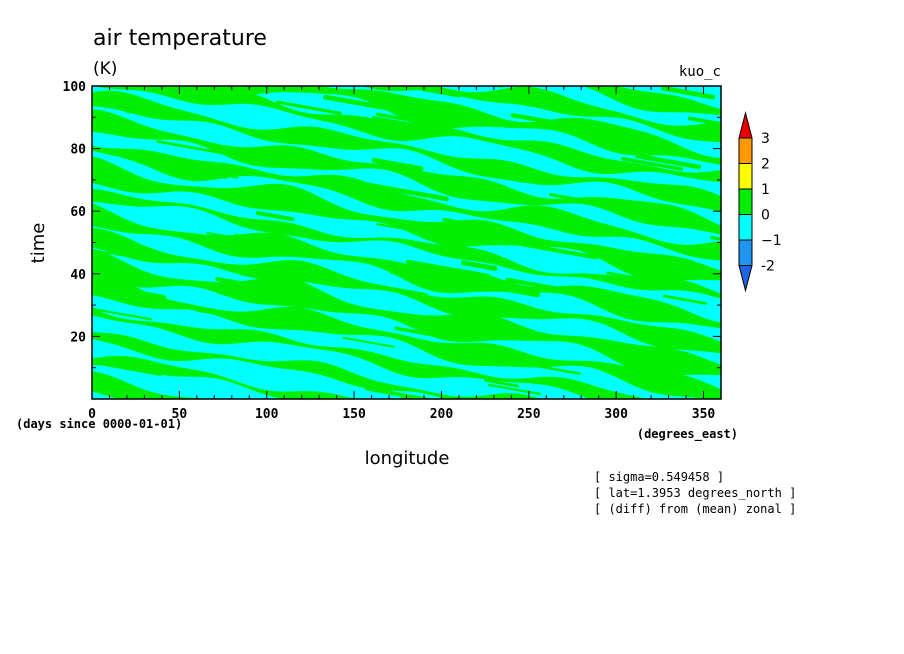 Image resolution: width=904 pixels, height=654 pixels. Describe the element at coordinates (765, 216) in the screenshot. I see `colorbar-label-2: 0` at that location.